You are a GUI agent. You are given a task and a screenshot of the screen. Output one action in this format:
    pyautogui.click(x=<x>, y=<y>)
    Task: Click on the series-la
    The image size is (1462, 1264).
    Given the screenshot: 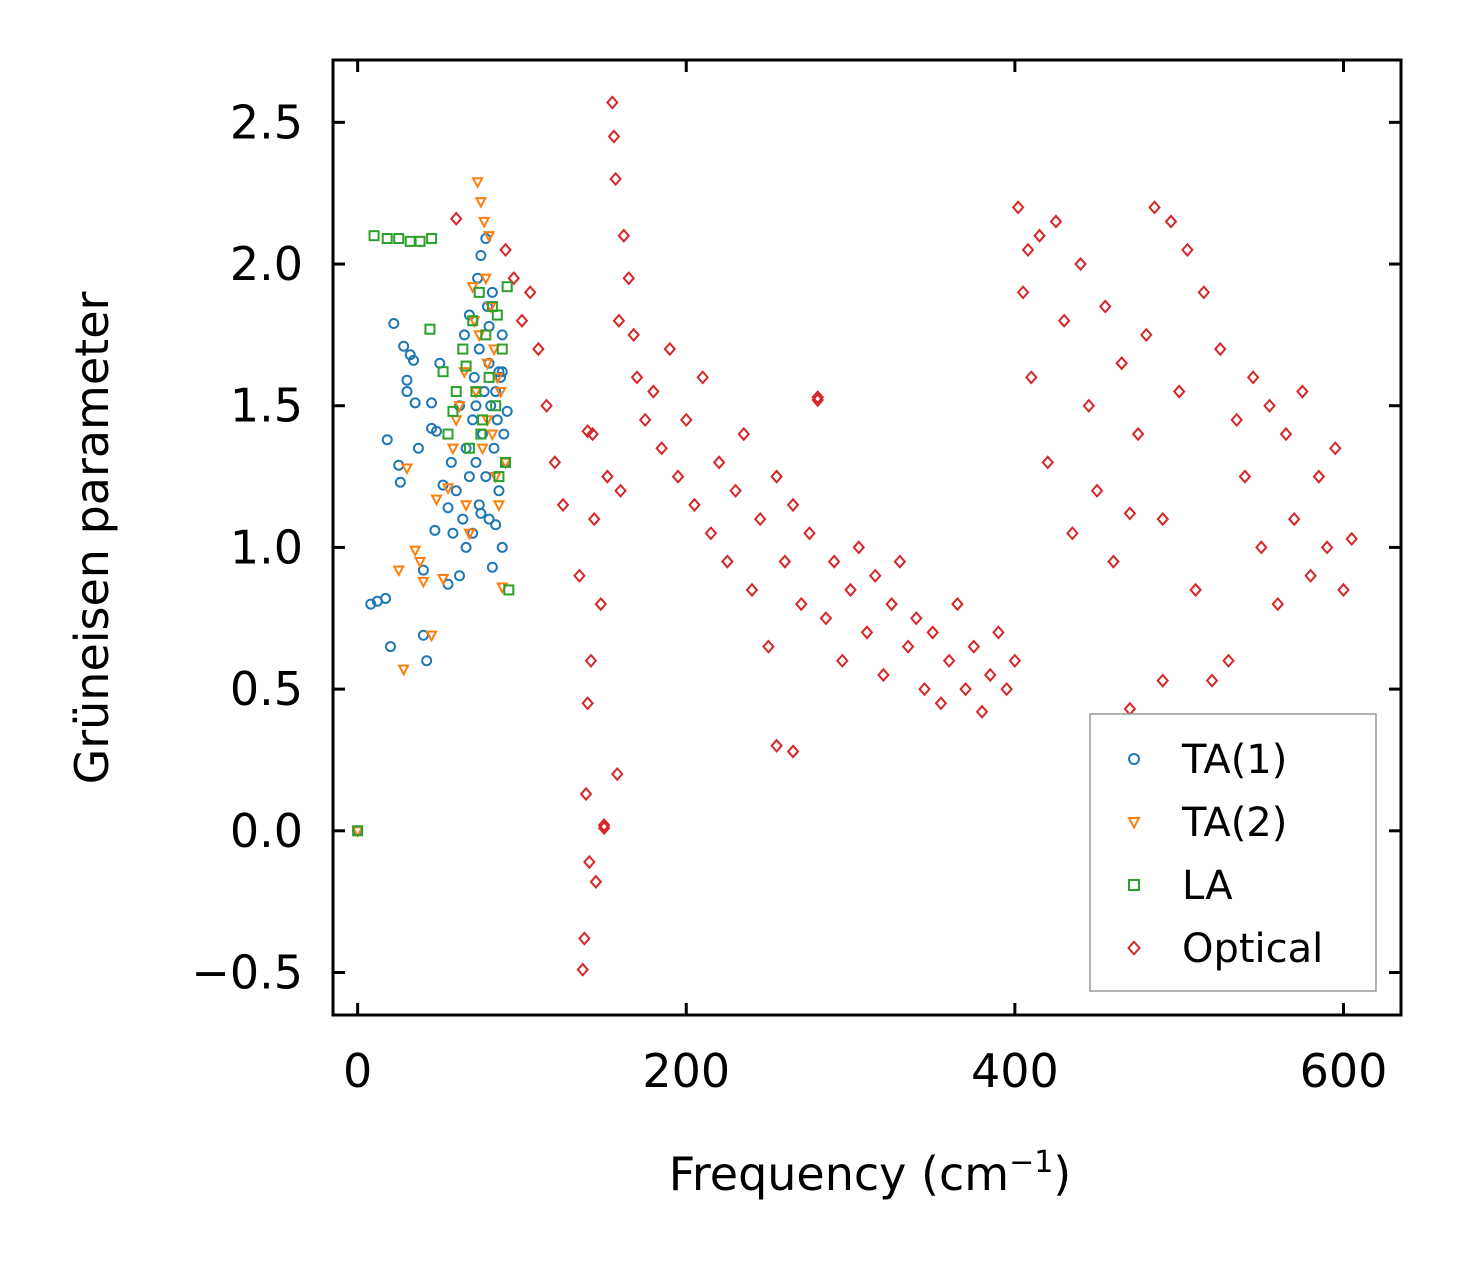 What is the action you would take?
    pyautogui.click(x=433, y=533)
    